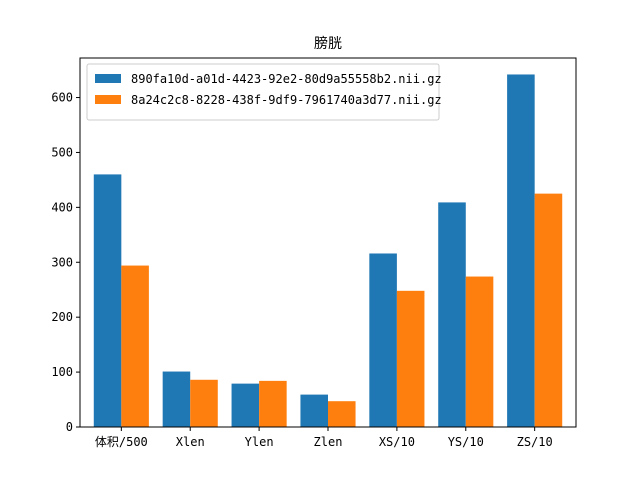 The width and height of the screenshot is (640, 480). Describe the element at coordinates (62, 372) in the screenshot. I see `y-tick-label: 100` at that location.